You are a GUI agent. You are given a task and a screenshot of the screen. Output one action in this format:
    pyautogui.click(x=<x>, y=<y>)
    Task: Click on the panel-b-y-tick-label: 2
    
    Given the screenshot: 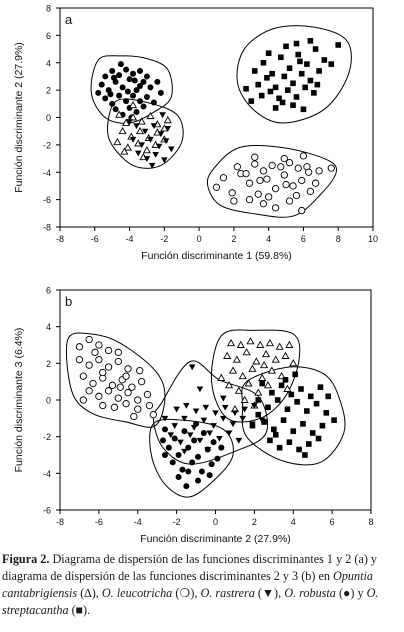 What is the action you would take?
    pyautogui.click(x=48, y=364)
    